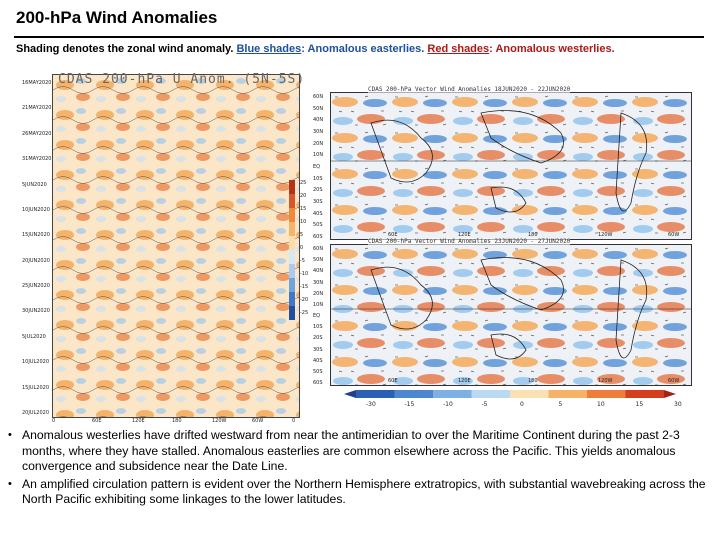 The image size is (720, 540). Describe the element at coordinates (177, 421) in the screenshot. I see `hovmoller-x-tick: 180` at that location.